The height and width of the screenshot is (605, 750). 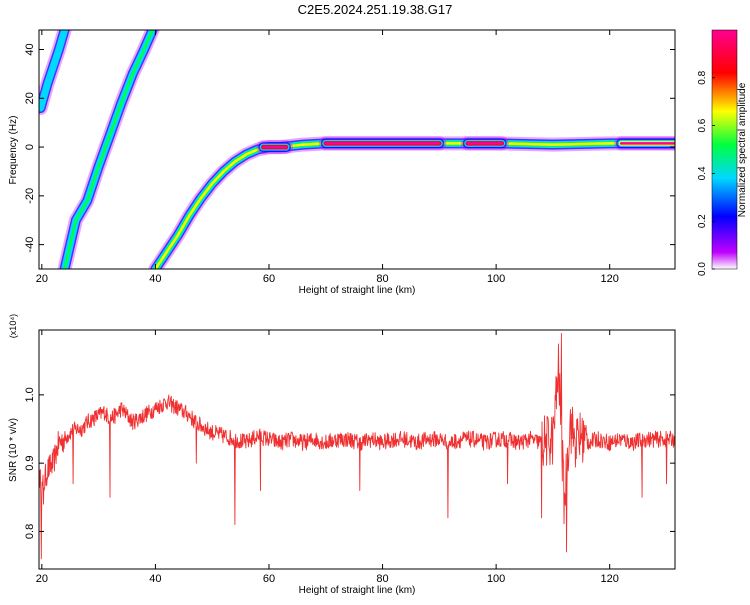 I want to click on x-tick-label-120: 120, so click(x=610, y=279).